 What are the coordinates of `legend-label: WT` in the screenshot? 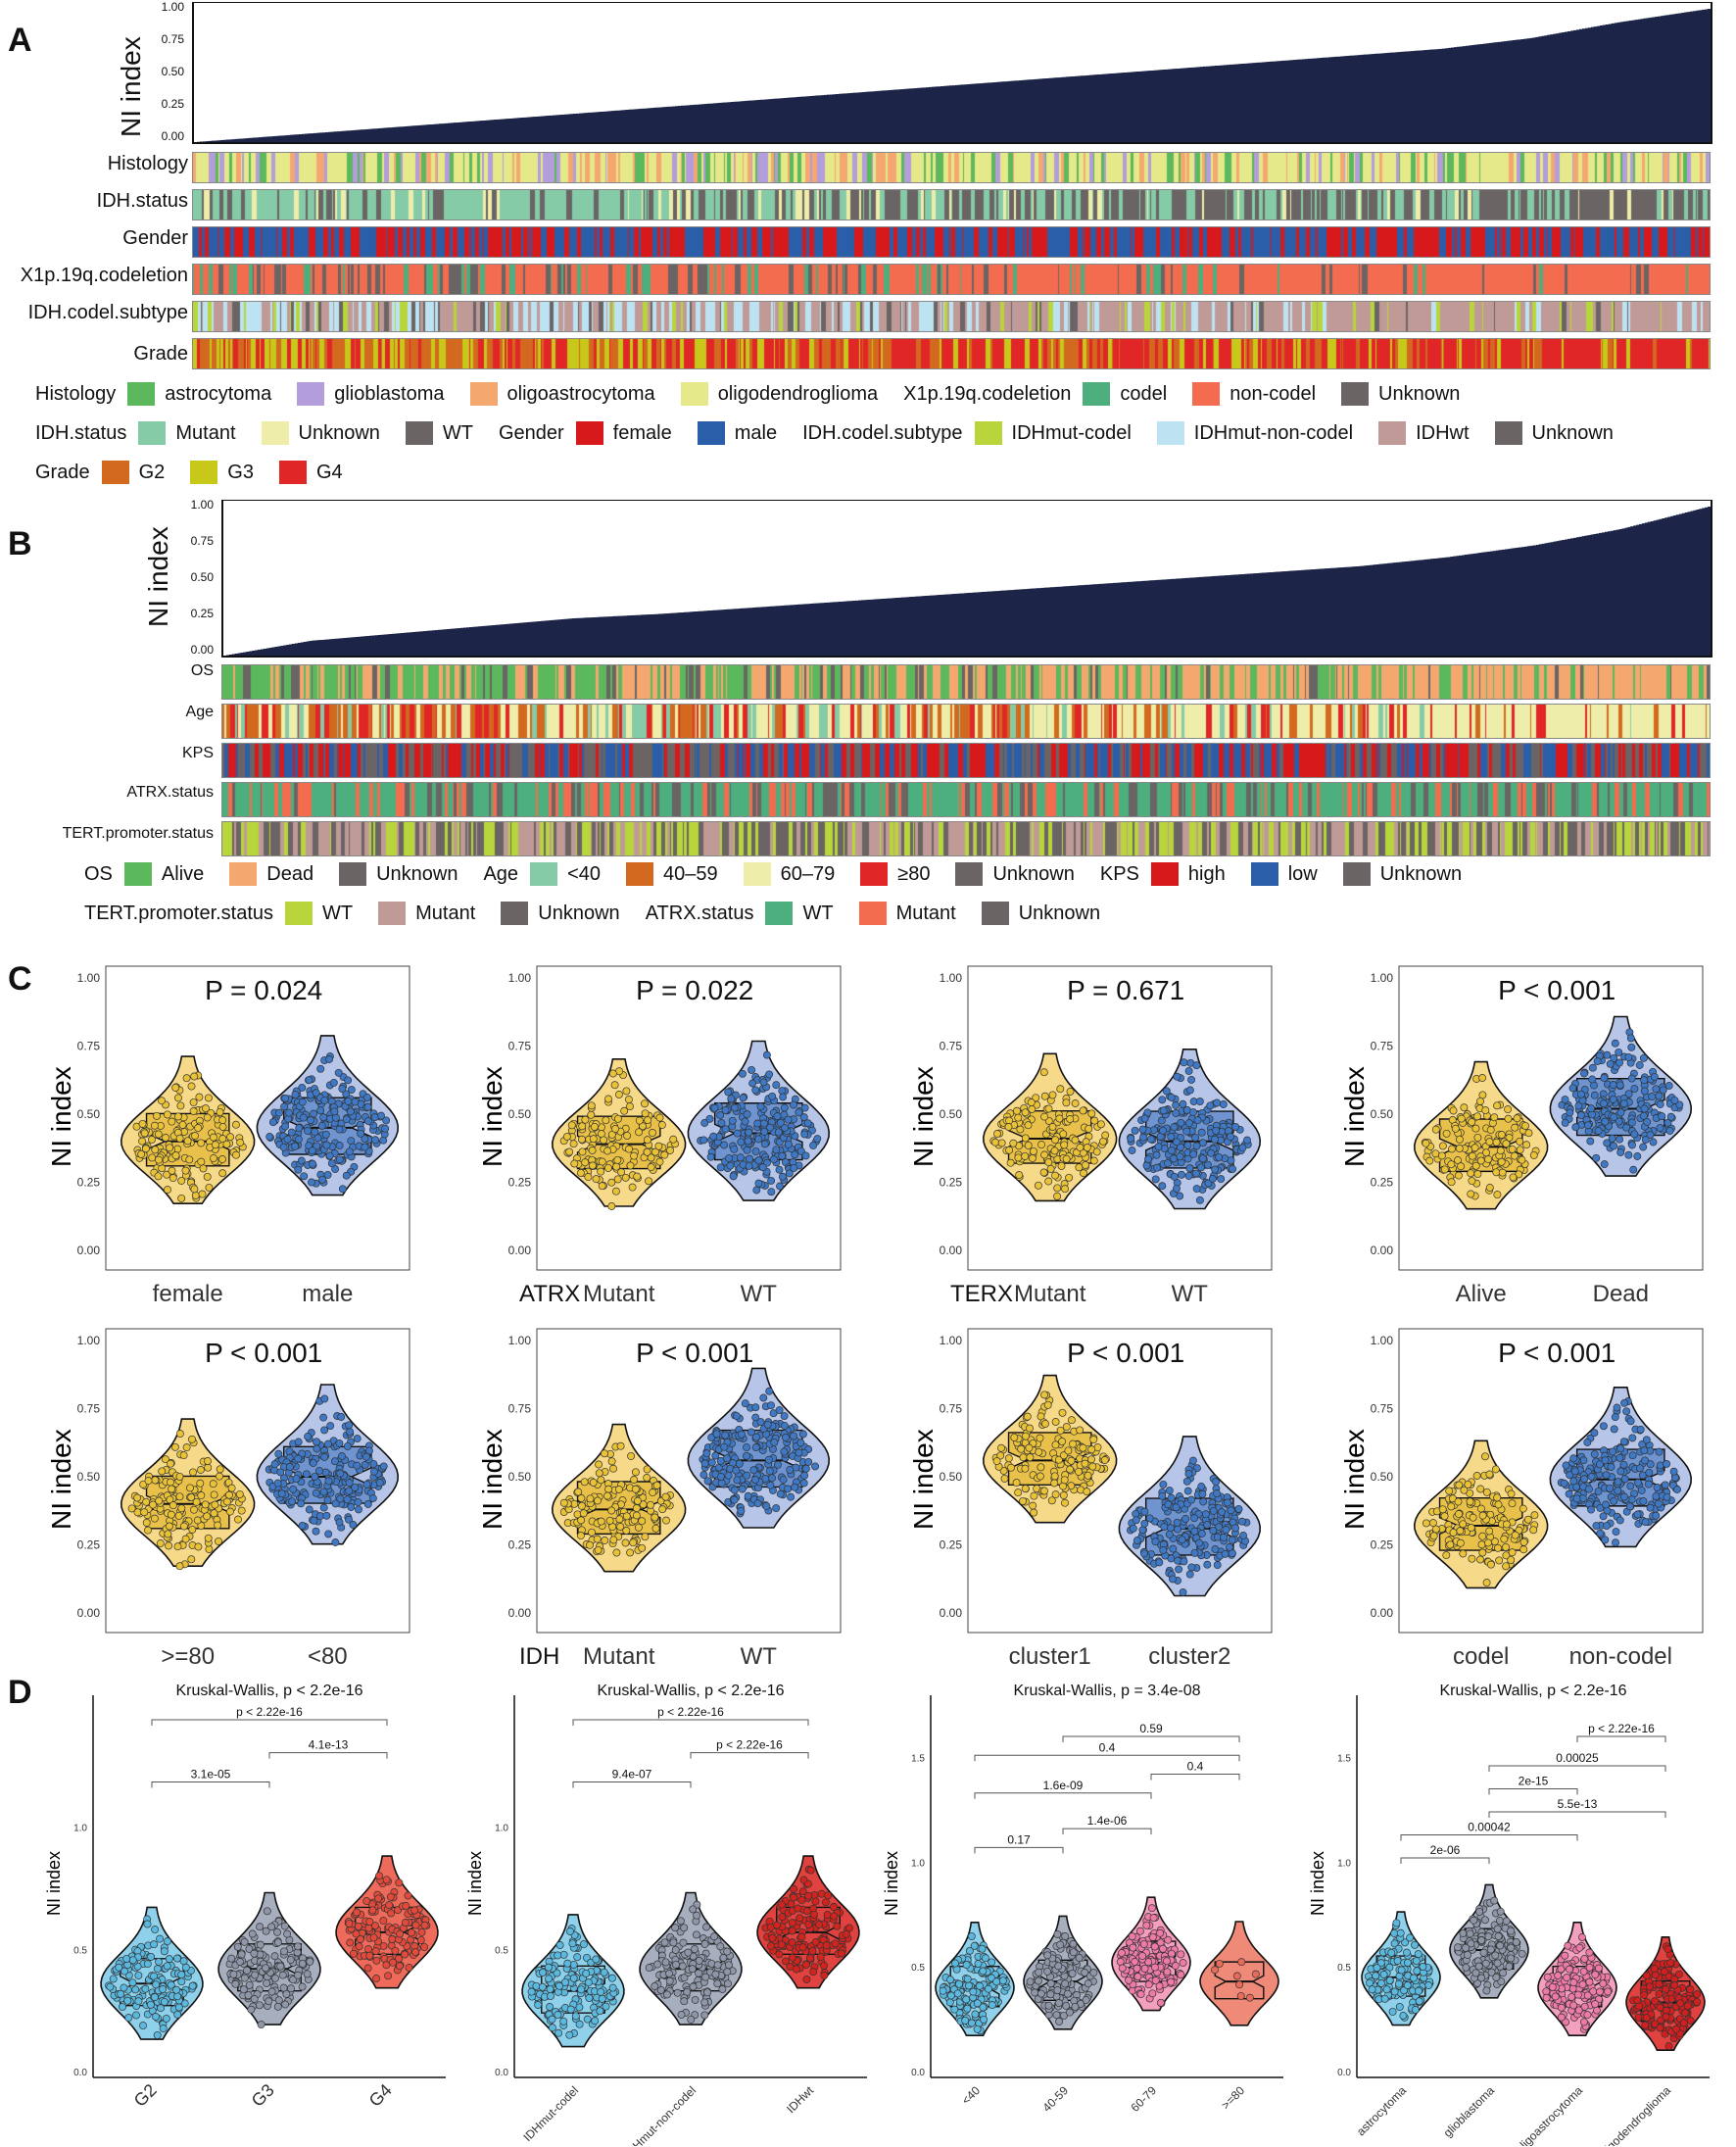 It's located at (457, 432).